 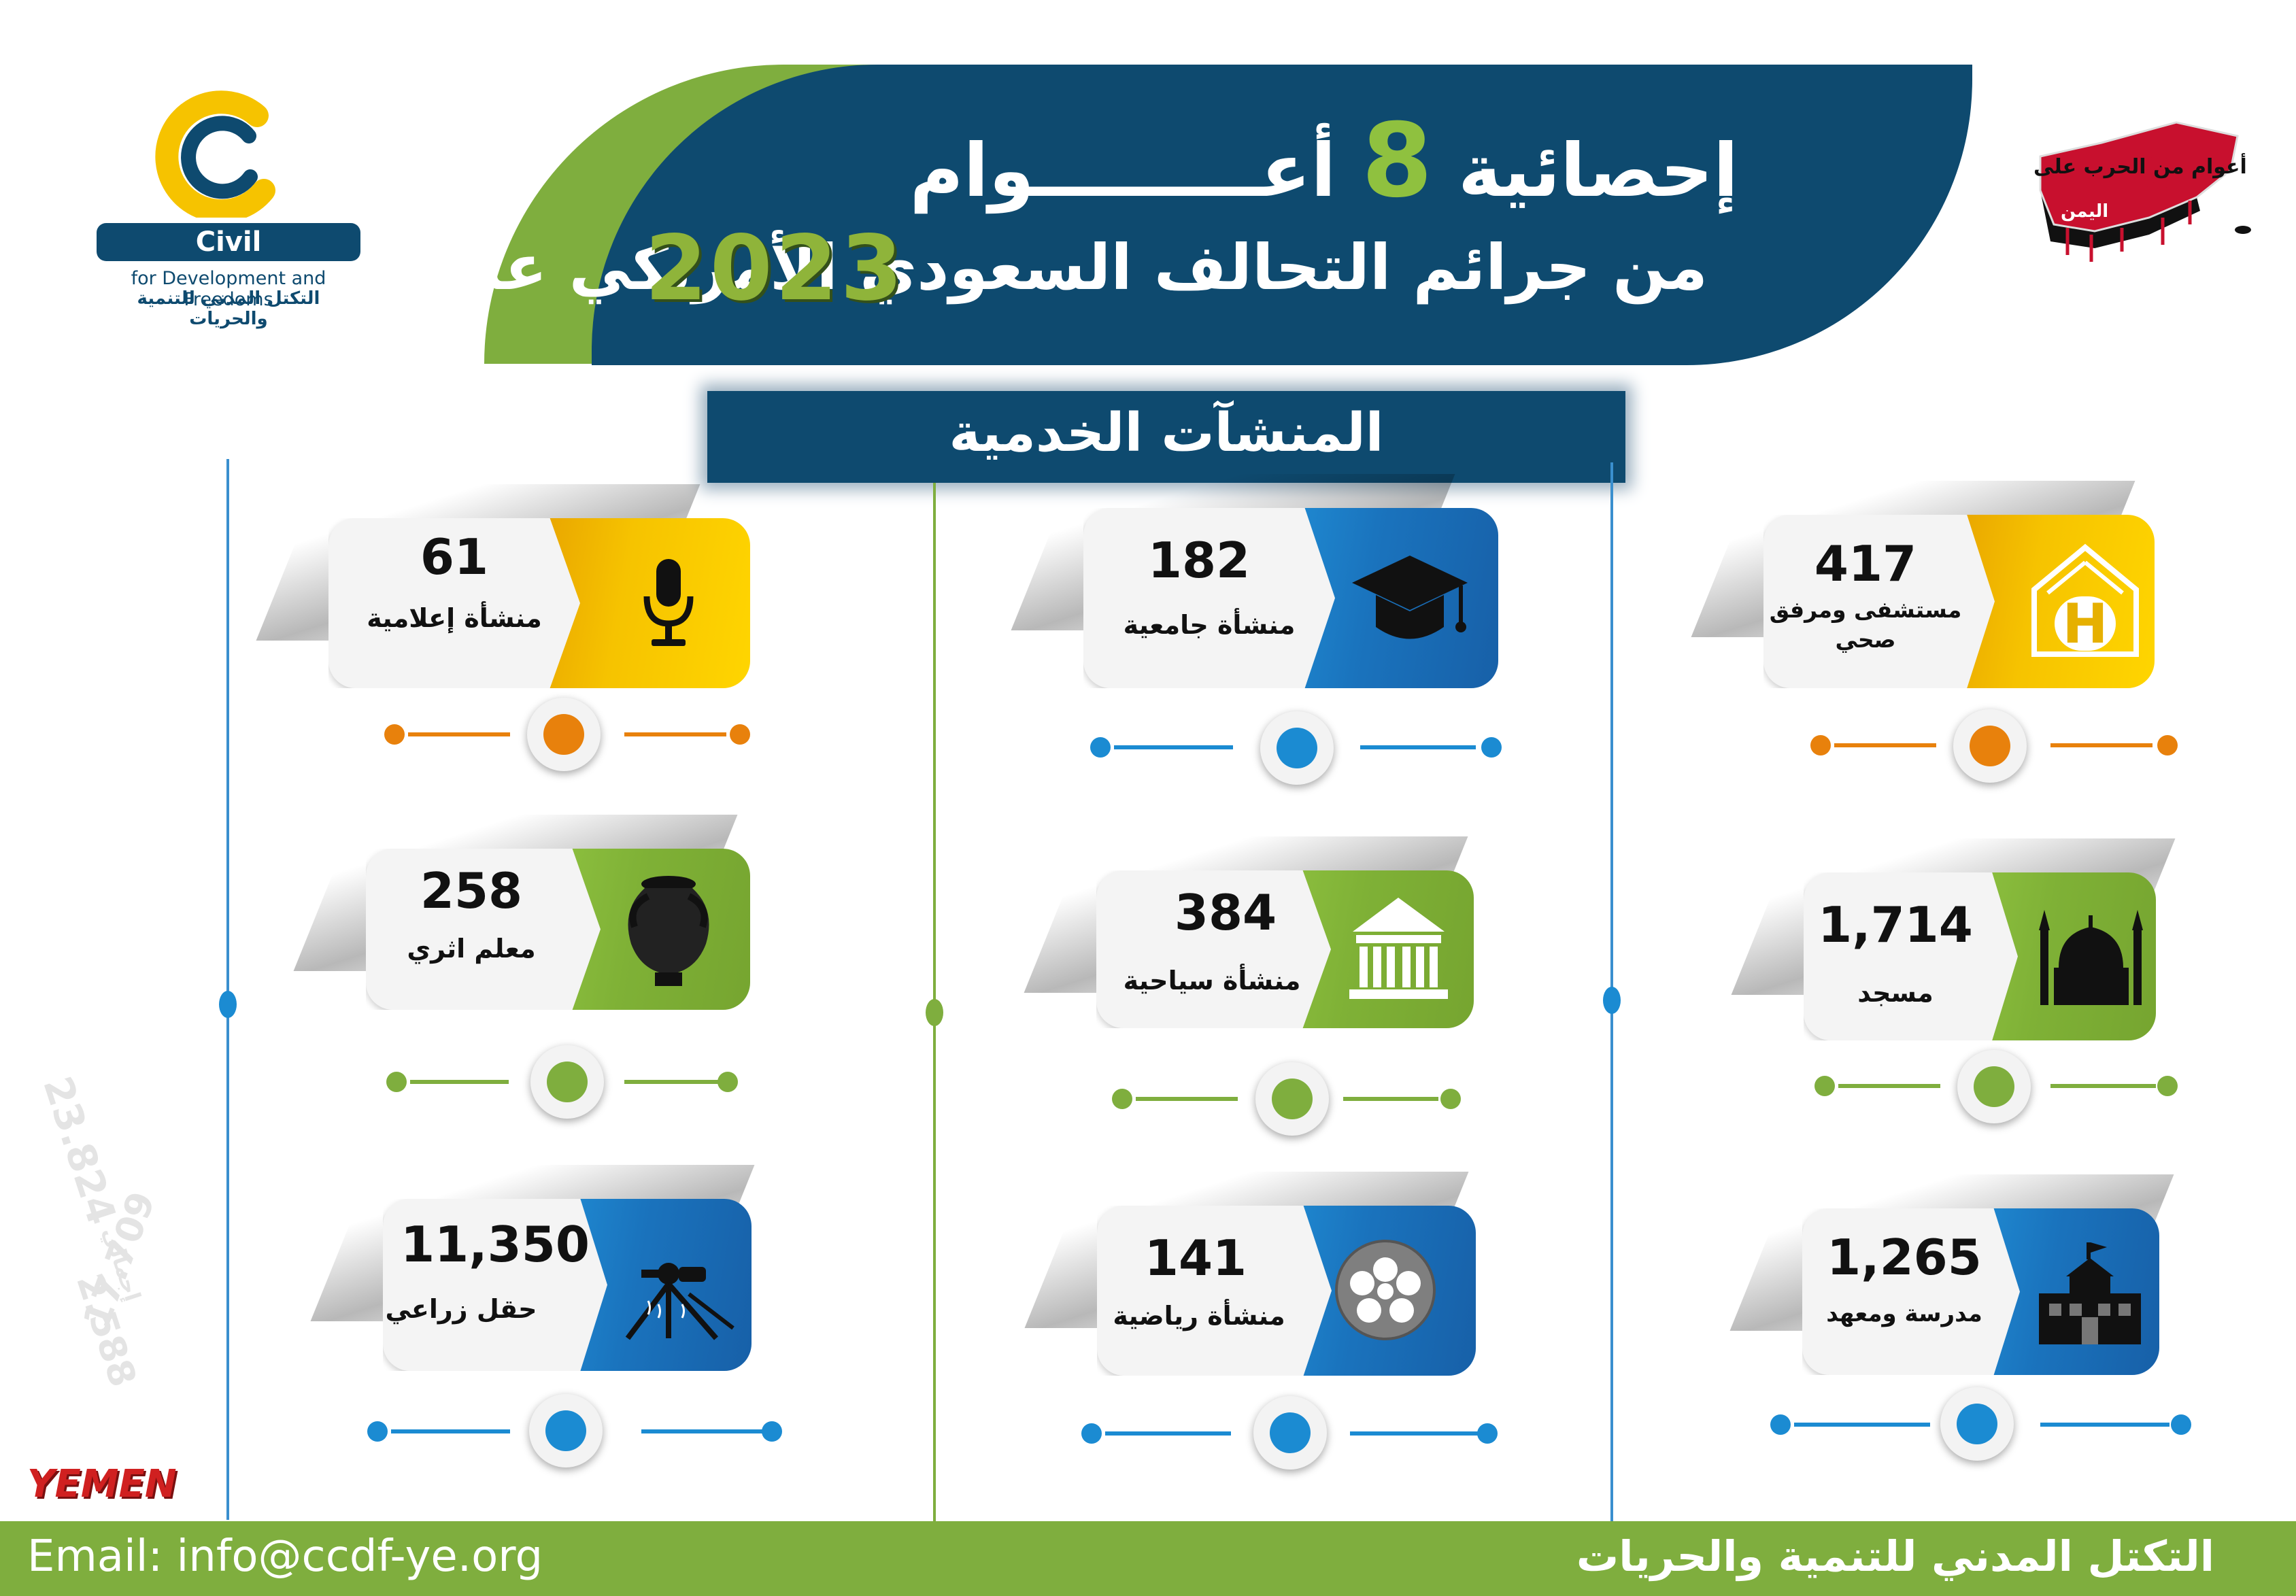 What do you see at coordinates (1598, 171) in the screenshot?
I see `header-title-prefix: إحصائية` at bounding box center [1598, 171].